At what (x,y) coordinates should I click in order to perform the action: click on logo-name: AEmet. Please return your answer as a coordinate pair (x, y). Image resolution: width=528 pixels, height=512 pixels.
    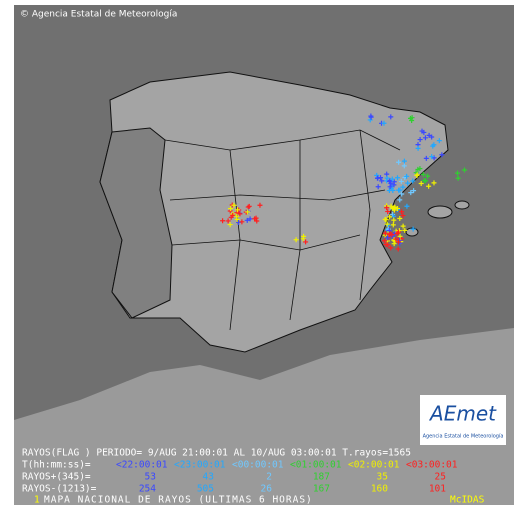
    Looking at the image, I should click on (462, 414).